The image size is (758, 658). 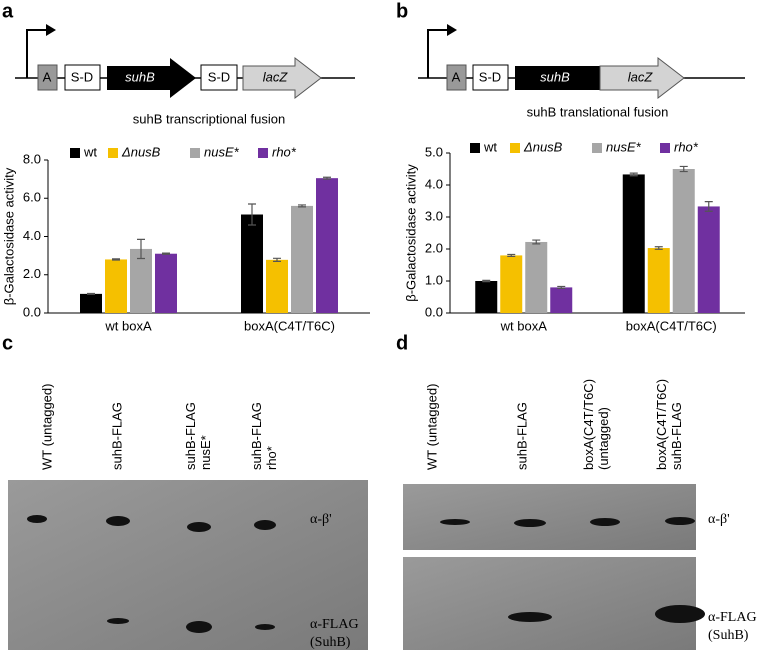 What do you see at coordinates (402, 11) in the screenshot?
I see `panel-label: b` at bounding box center [402, 11].